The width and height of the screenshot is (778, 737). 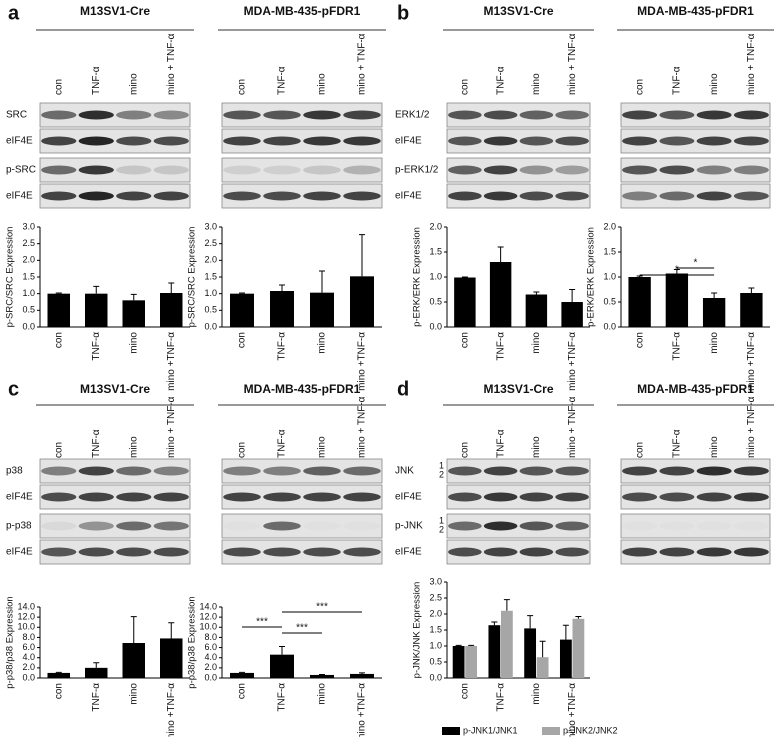 What do you see at coordinates (417, 170) in the screenshot?
I see `row-label: p-ERK1/2` at bounding box center [417, 170].